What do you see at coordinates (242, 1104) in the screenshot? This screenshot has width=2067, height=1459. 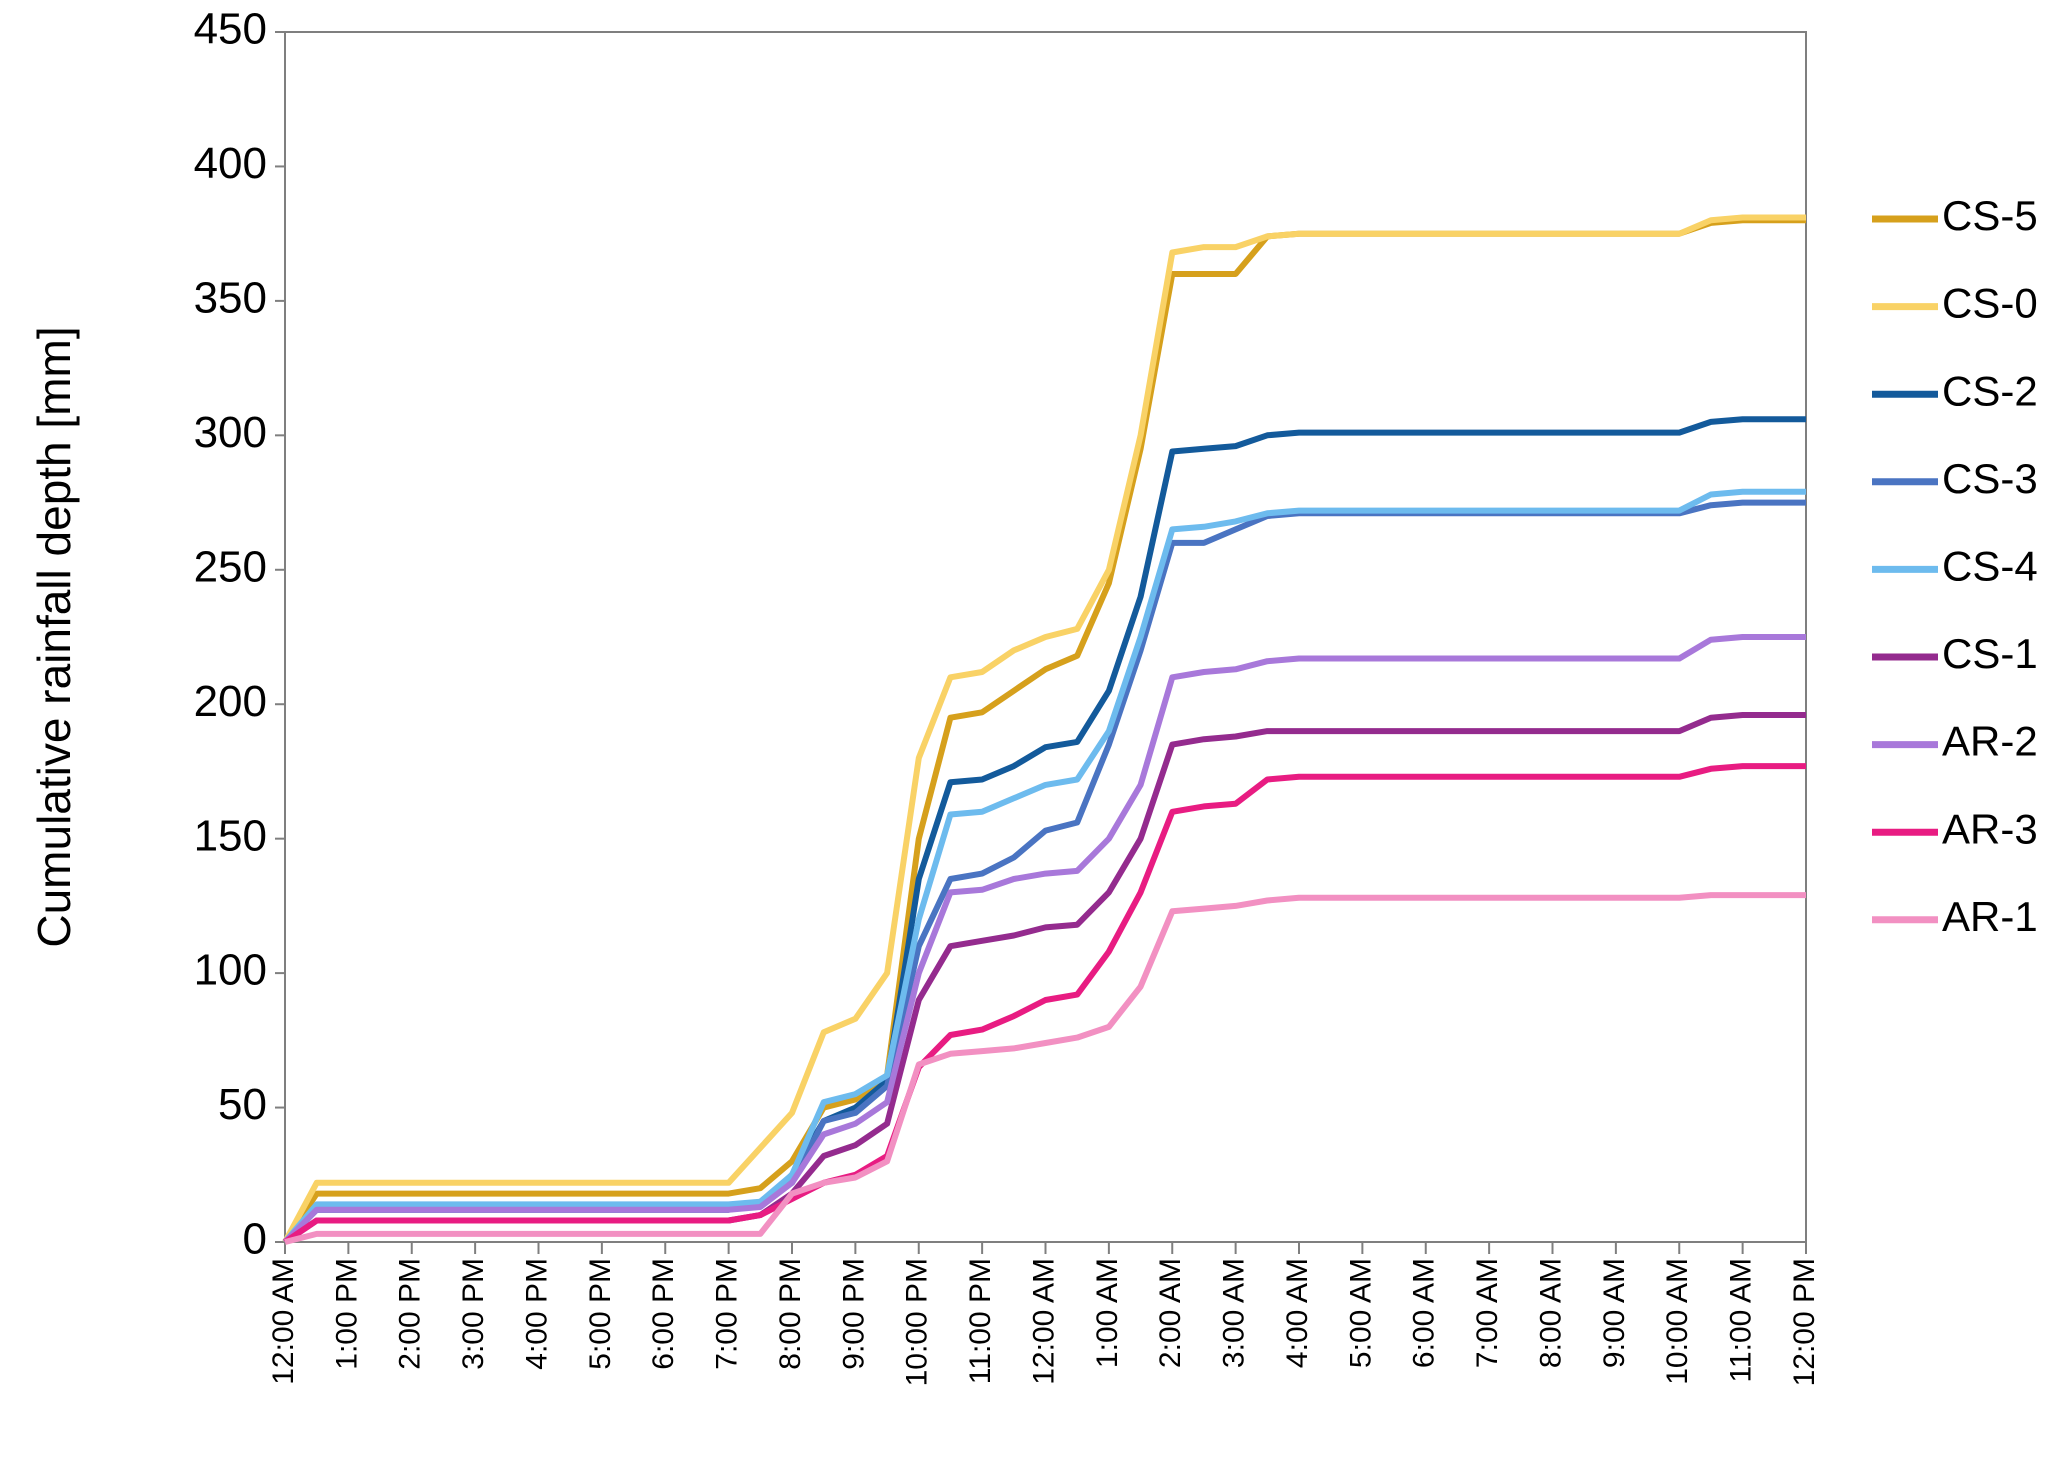 I see `y-tick-label: 50` at bounding box center [242, 1104].